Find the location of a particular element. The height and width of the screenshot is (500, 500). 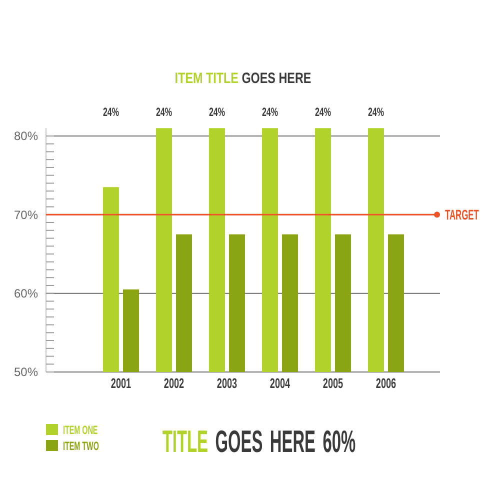

x-tick-label: 2003 is located at coordinates (227, 383).